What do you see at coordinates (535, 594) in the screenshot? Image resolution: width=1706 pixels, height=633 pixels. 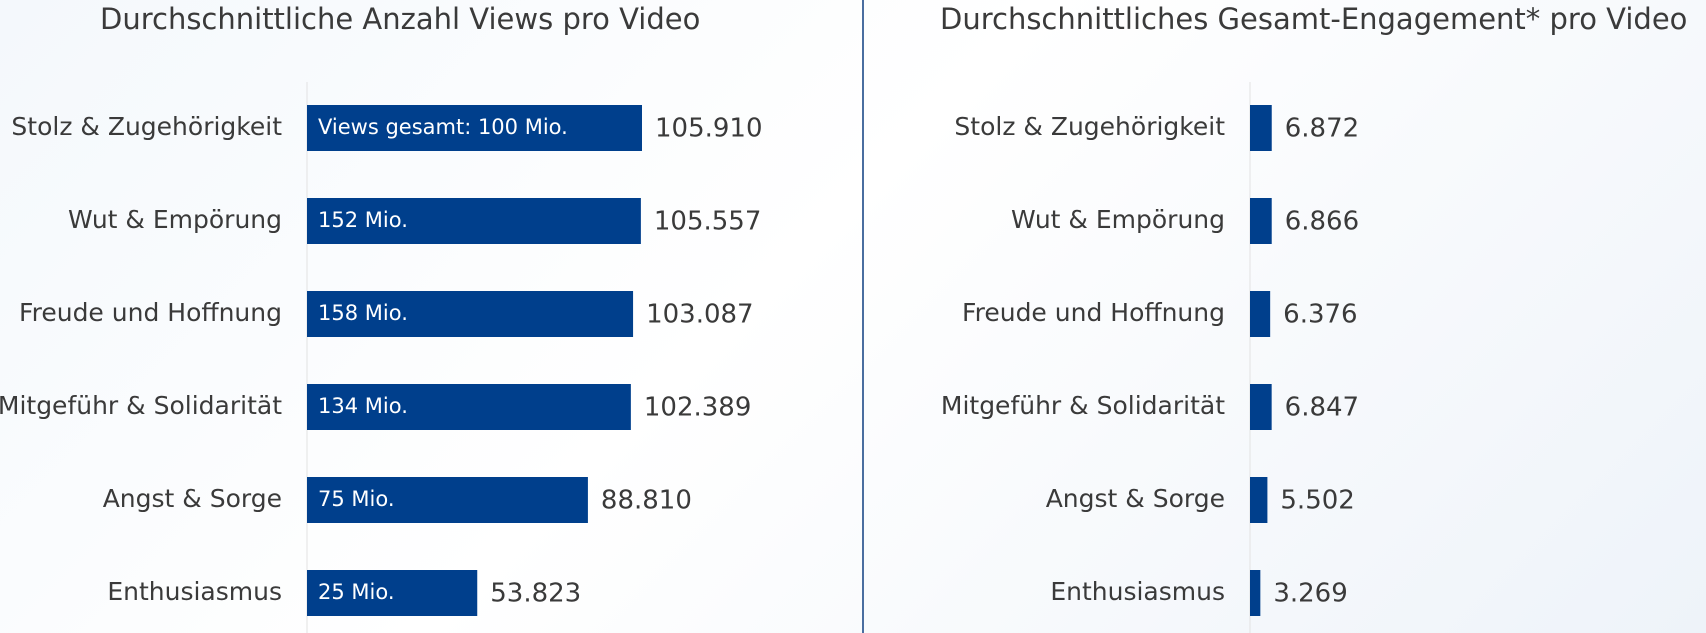 I see `views-value-label: 53.823` at bounding box center [535, 594].